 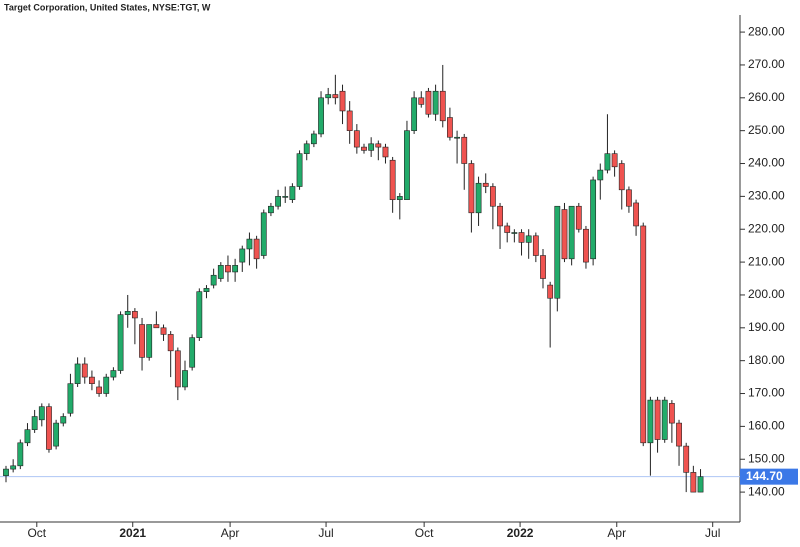 I want to click on y-tick-label: 170.00, so click(x=766, y=393).